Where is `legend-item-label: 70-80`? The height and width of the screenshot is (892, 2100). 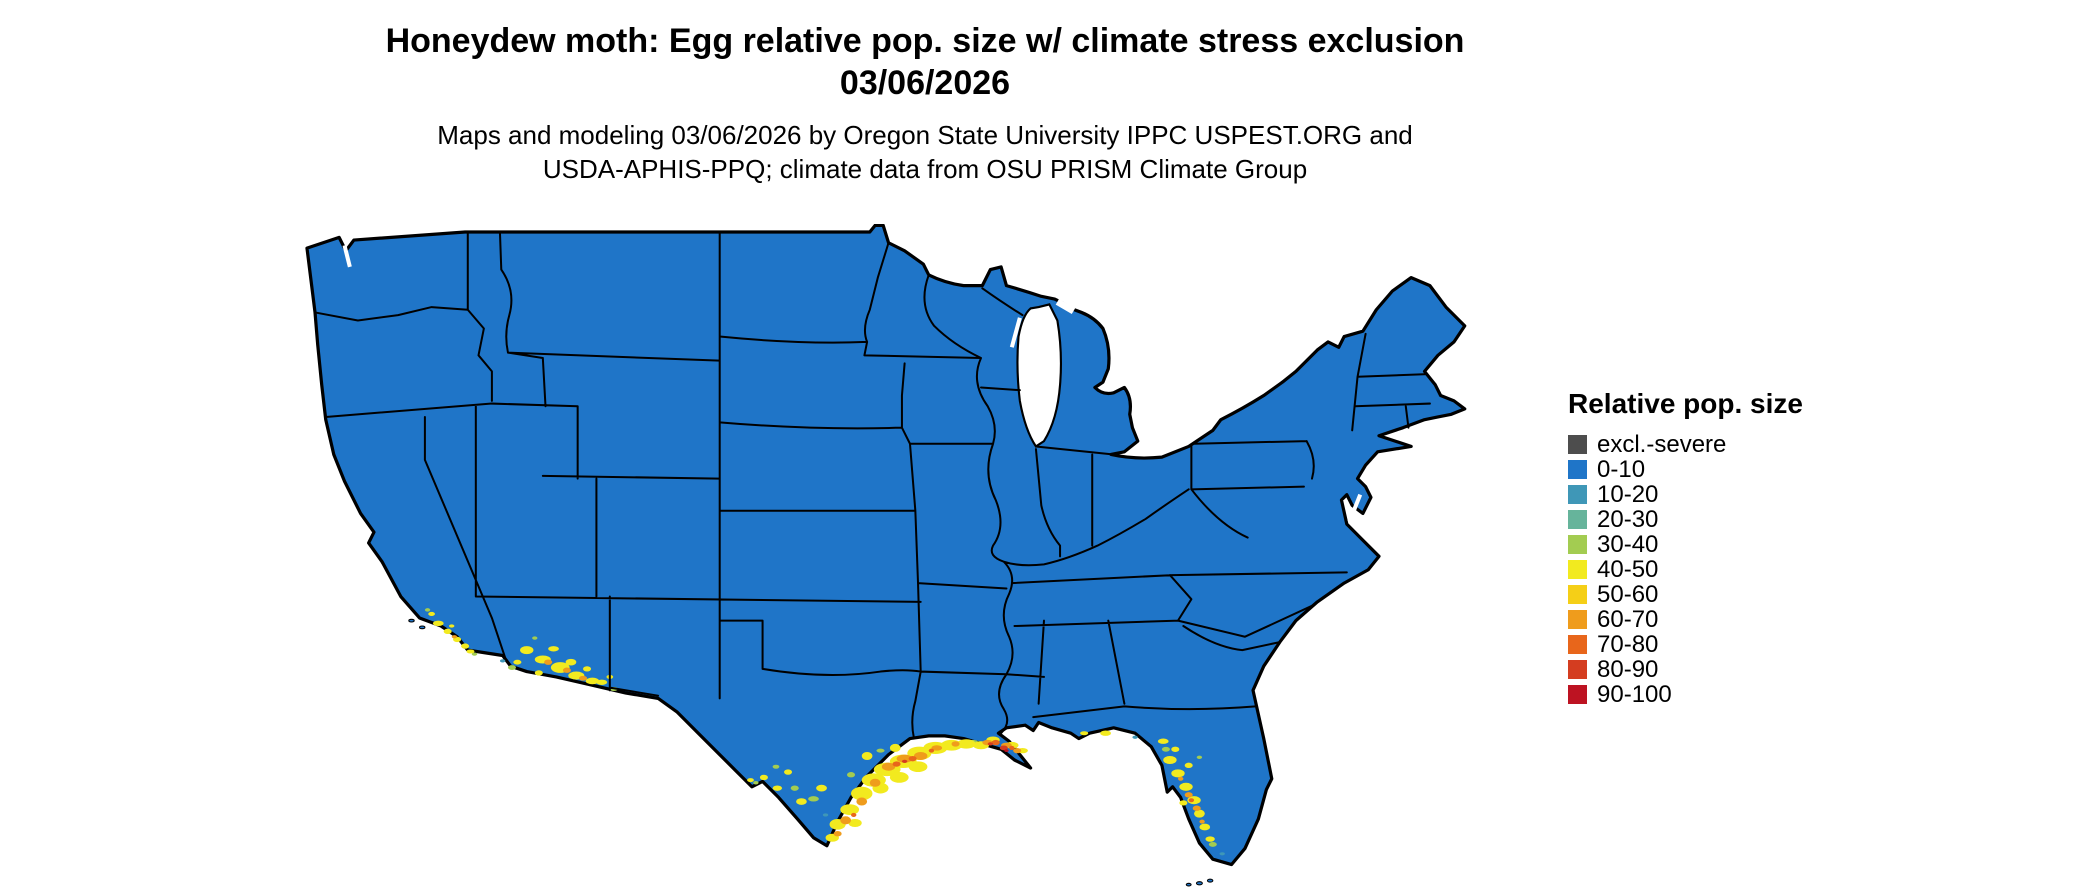
legend-item-label: 70-80 is located at coordinates (1628, 644).